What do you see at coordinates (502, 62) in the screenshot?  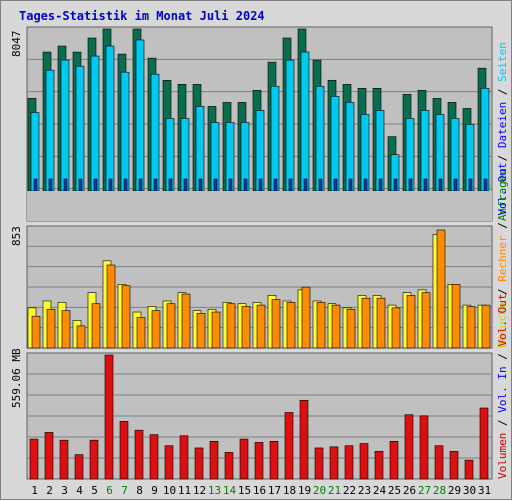 I see `legend-entry: Seiten` at bounding box center [502, 62].